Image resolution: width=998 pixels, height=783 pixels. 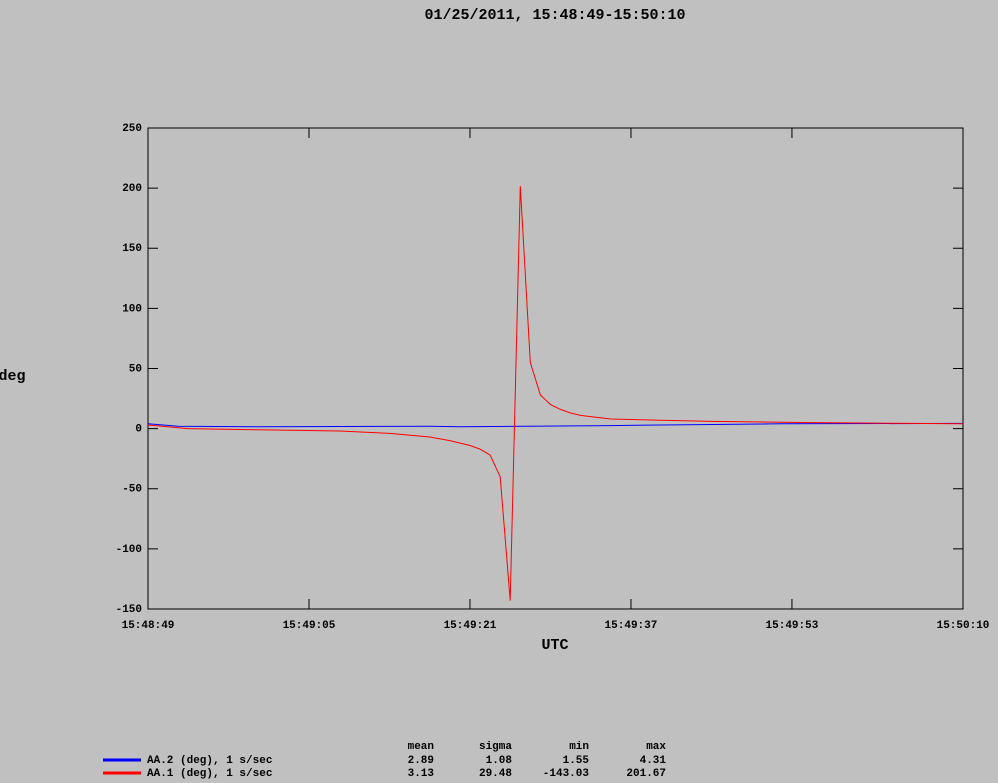 What do you see at coordinates (132, 490) in the screenshot?
I see `y-tick-label: -50` at bounding box center [132, 490].